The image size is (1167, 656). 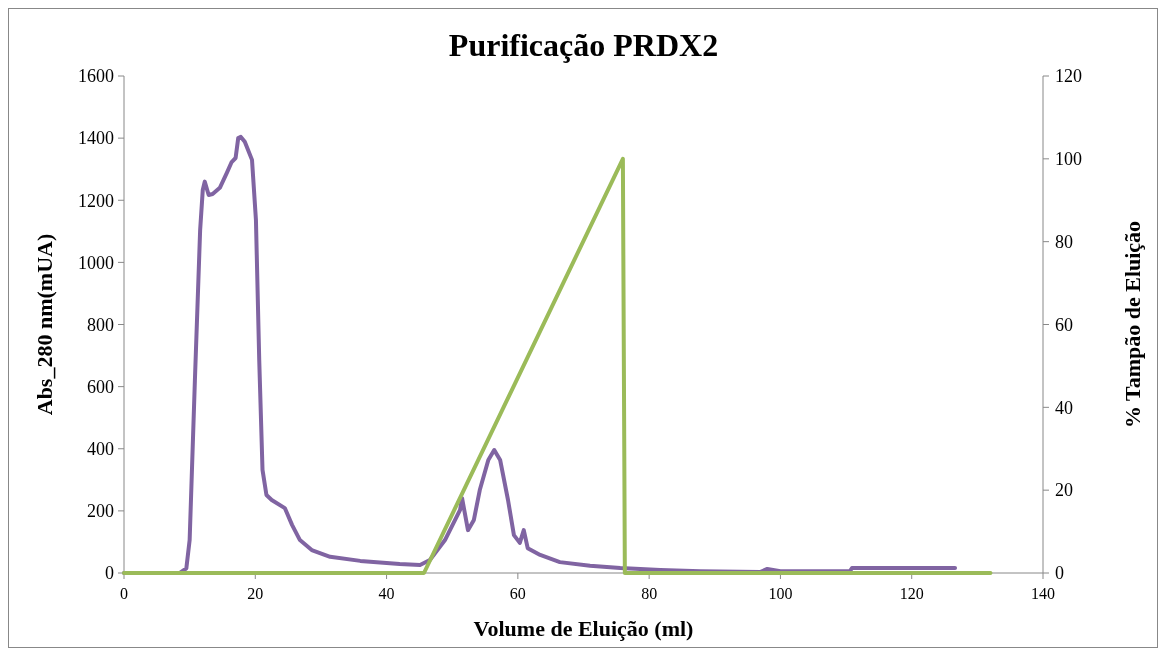 What do you see at coordinates (100, 511) in the screenshot?
I see `y-tick-label: 200` at bounding box center [100, 511].